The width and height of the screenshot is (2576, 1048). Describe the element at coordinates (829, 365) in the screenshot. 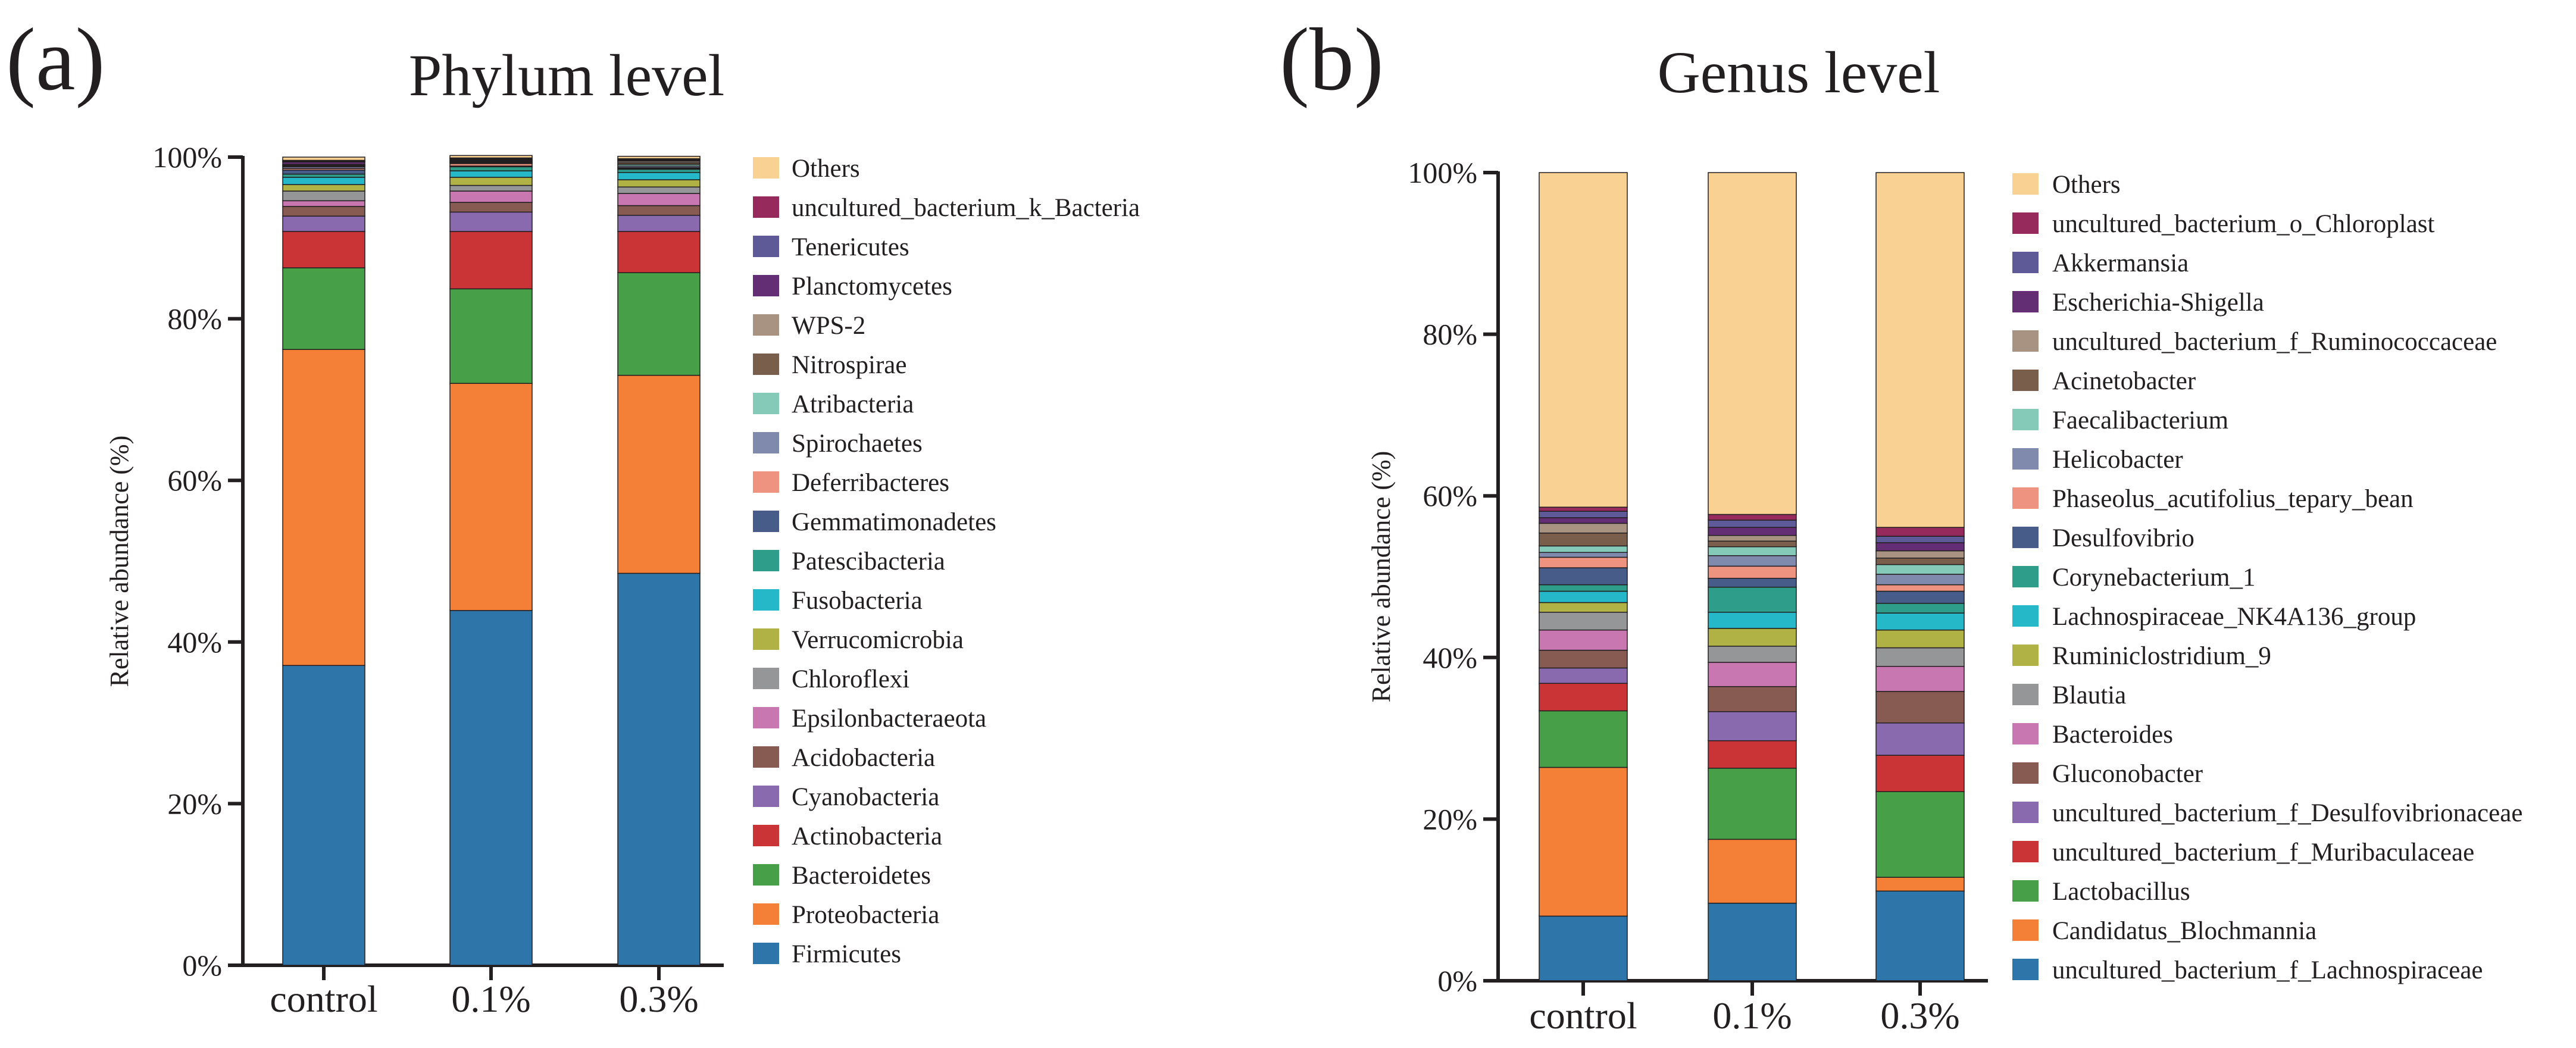

I see `legend-item: Nitrospirae` at that location.